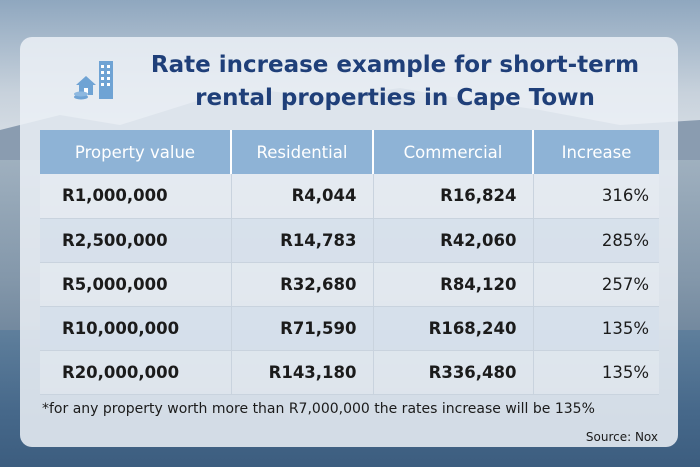  Describe the element at coordinates (596, 152) in the screenshot. I see `column-header-increase: Increase` at that location.